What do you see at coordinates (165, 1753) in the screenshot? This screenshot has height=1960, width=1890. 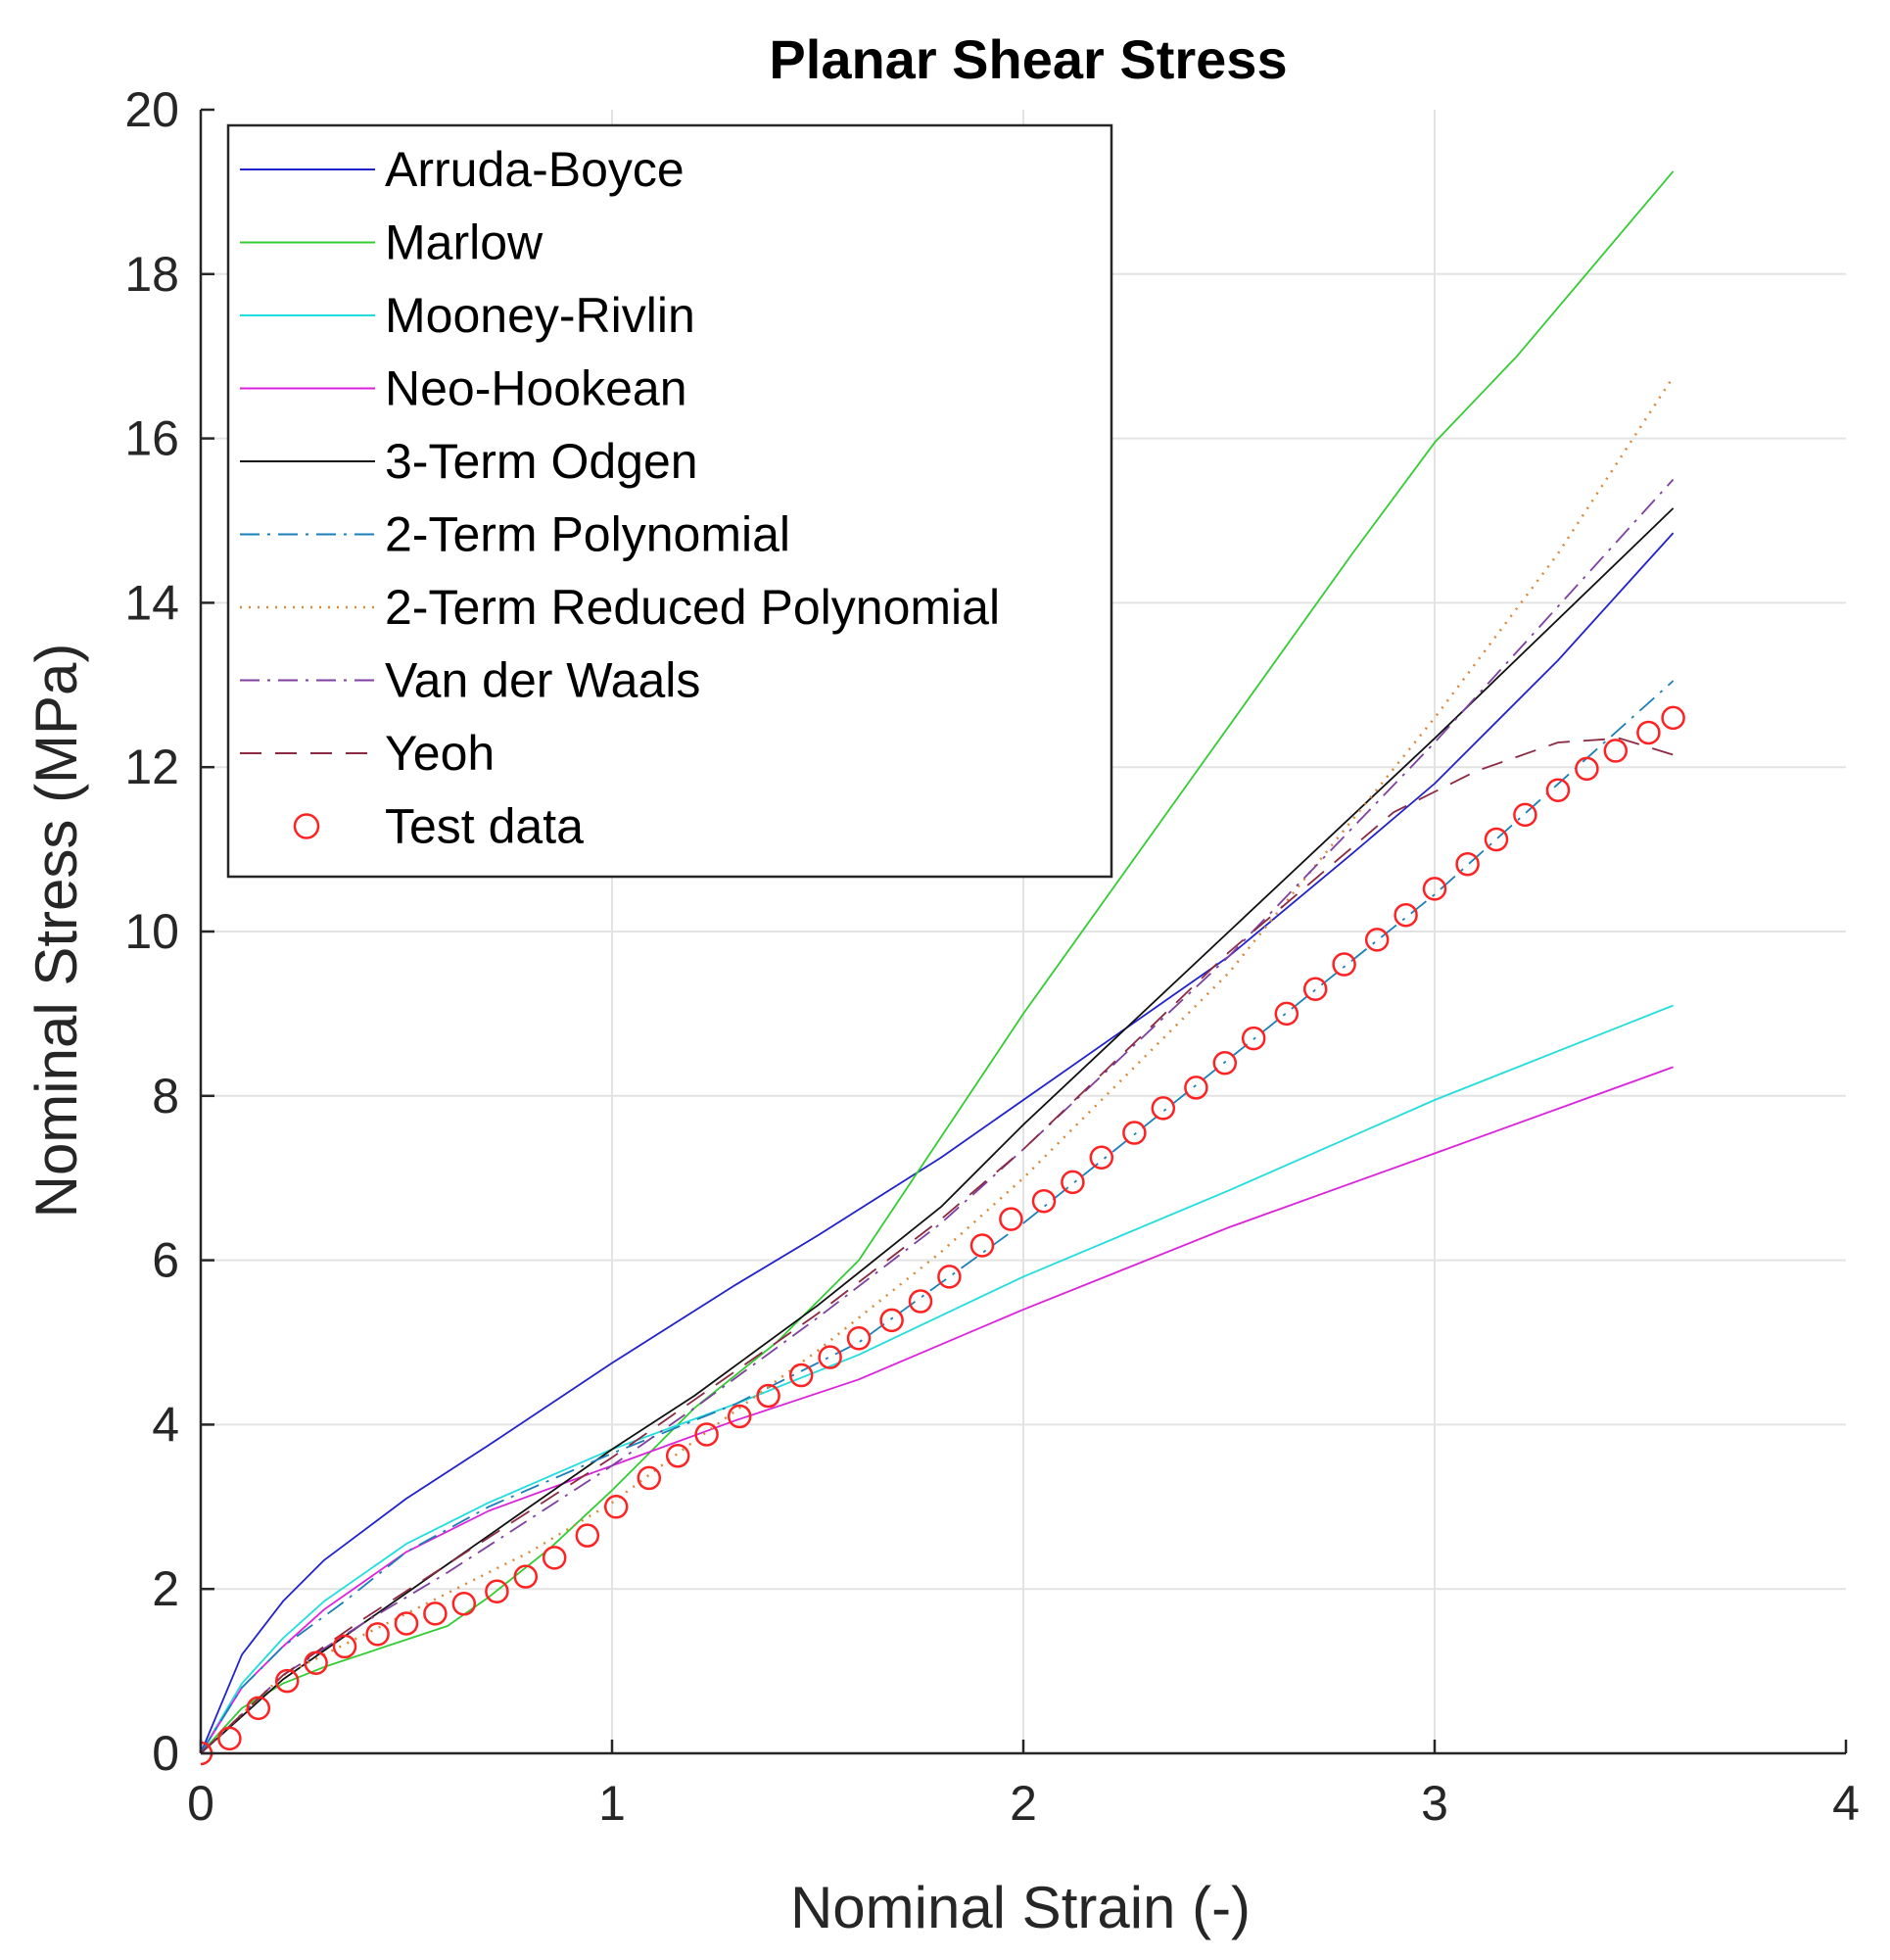 I see `y-tick-label: 0` at bounding box center [165, 1753].